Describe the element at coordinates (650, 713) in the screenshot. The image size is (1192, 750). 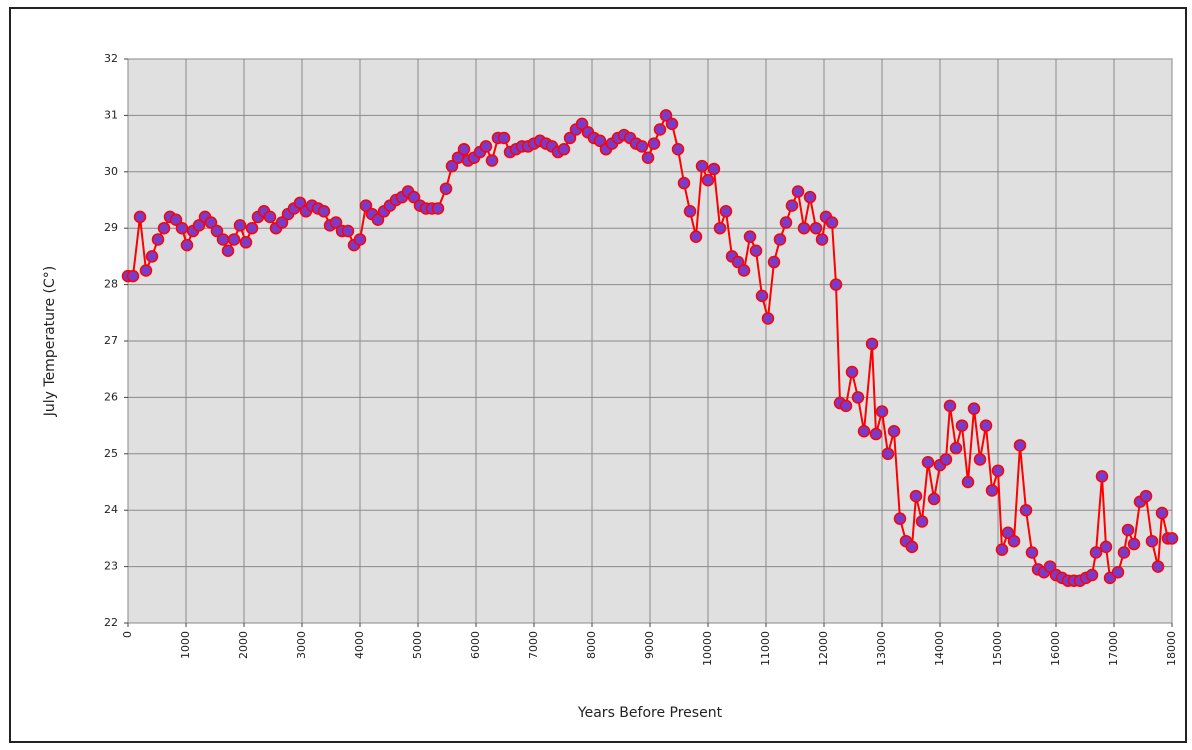
I see `x-axis-label: Years Before Present` at that location.